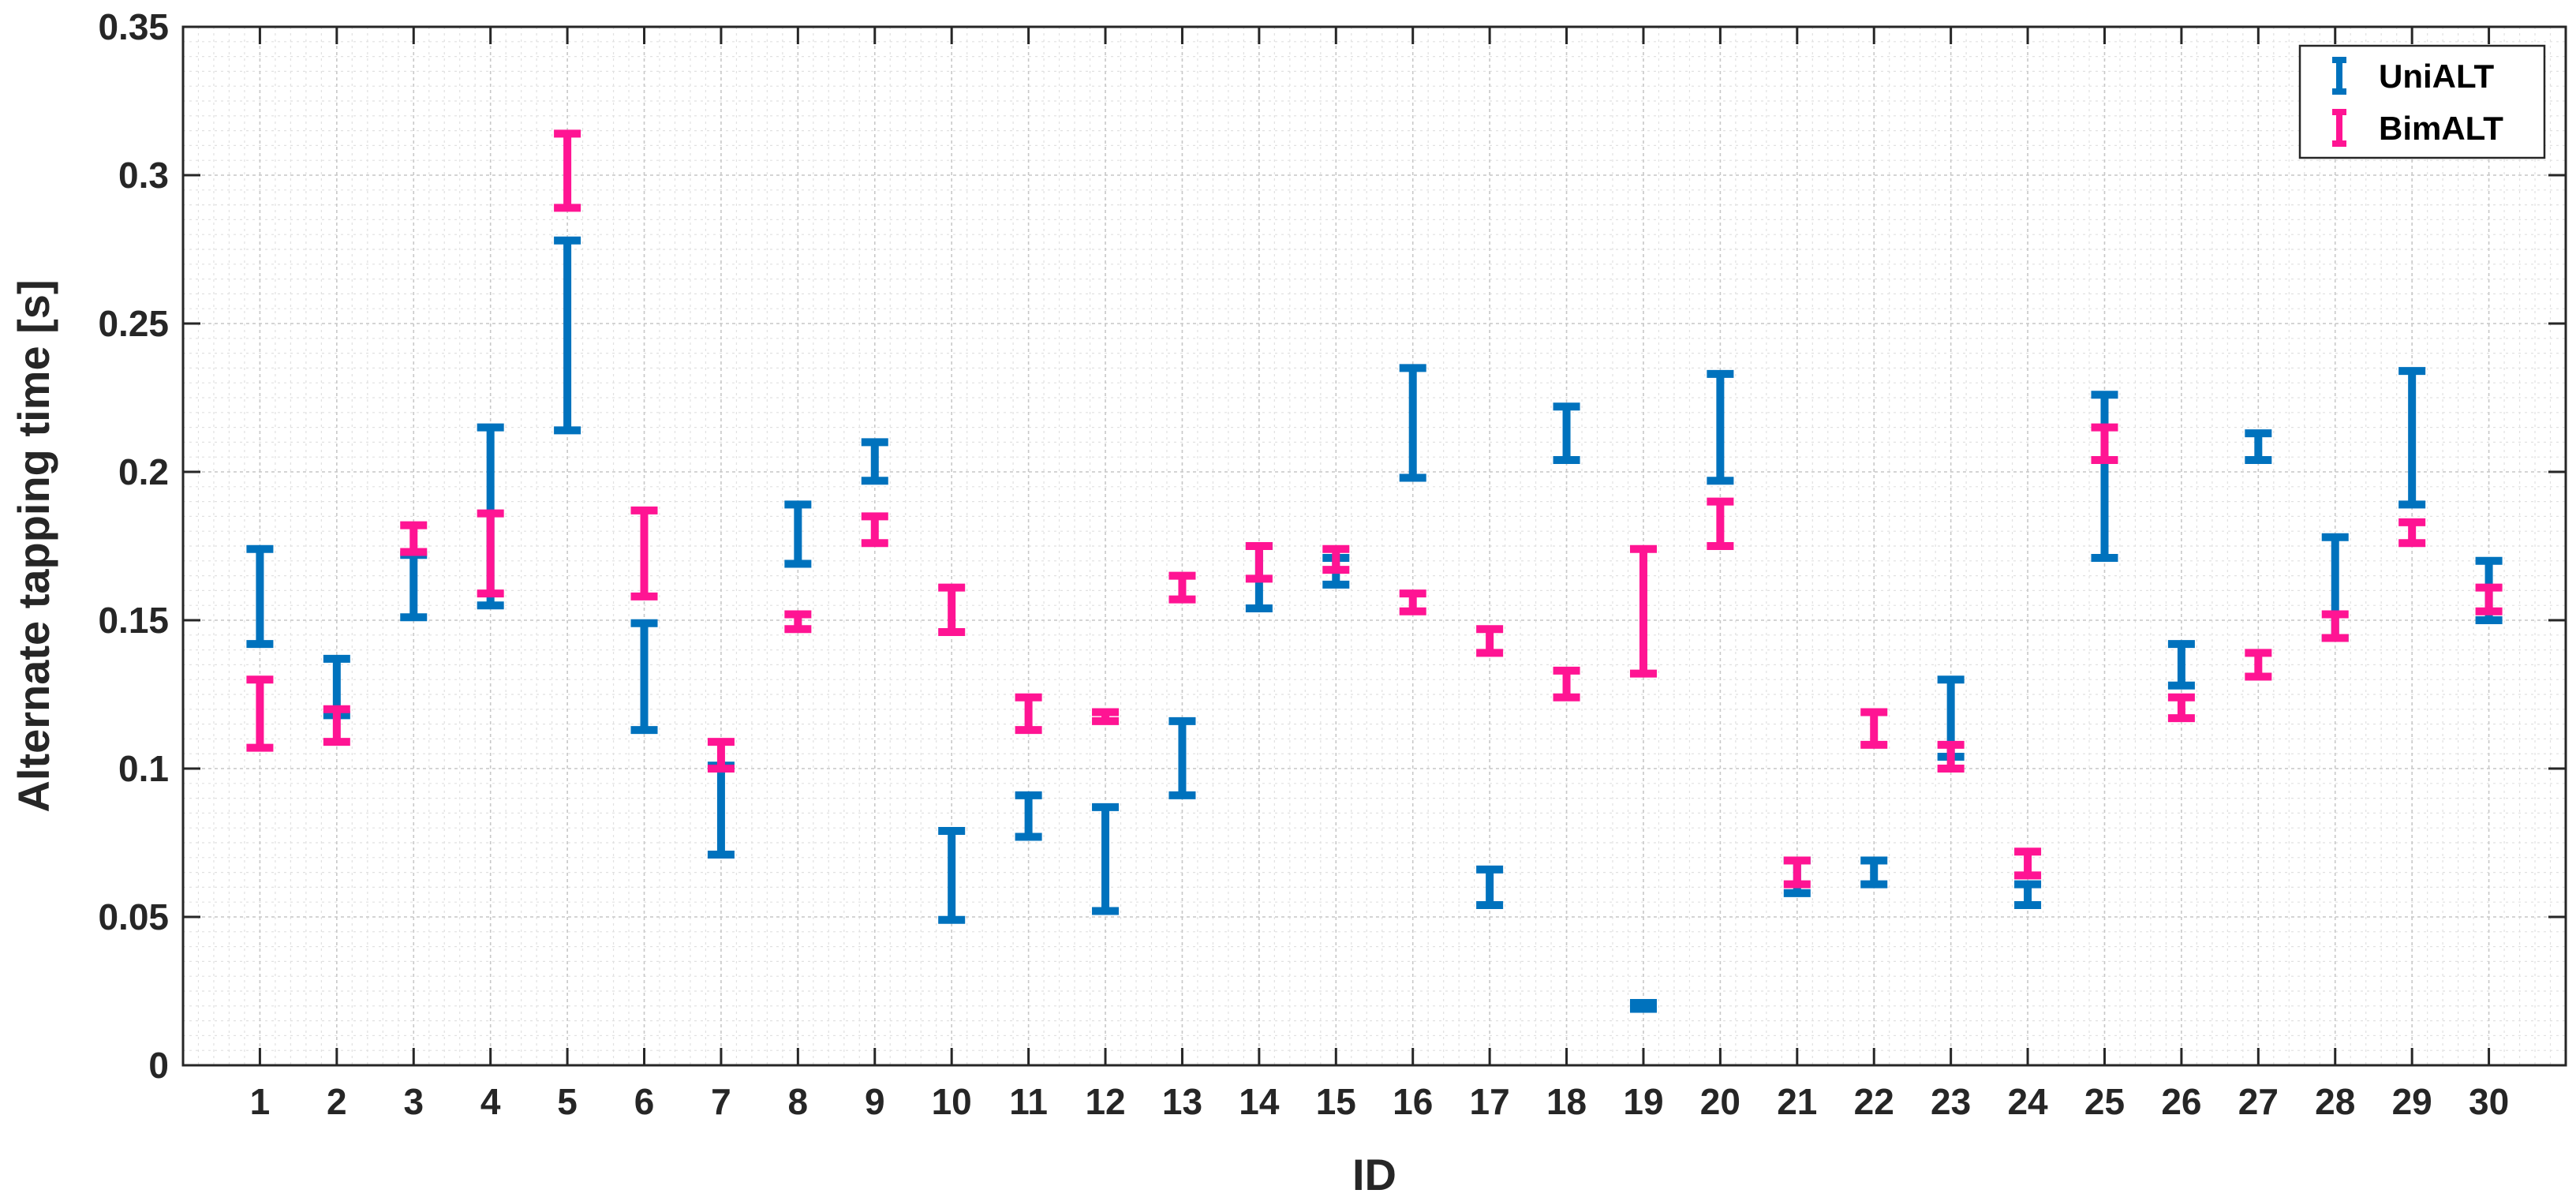  I want to click on x-tick-label: 6, so click(644, 1101).